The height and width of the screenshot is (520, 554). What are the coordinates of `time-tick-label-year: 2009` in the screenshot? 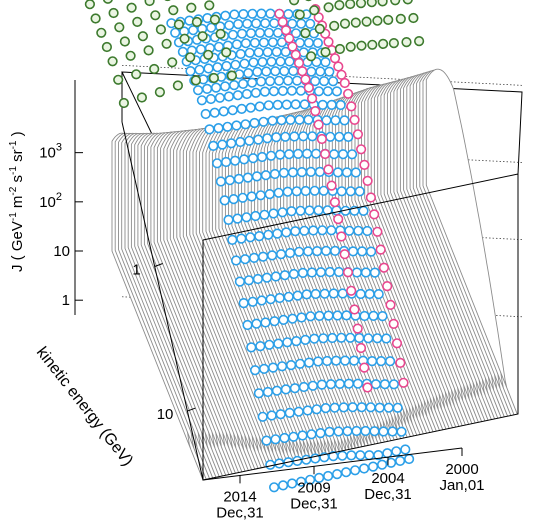 It's located at (313, 487).